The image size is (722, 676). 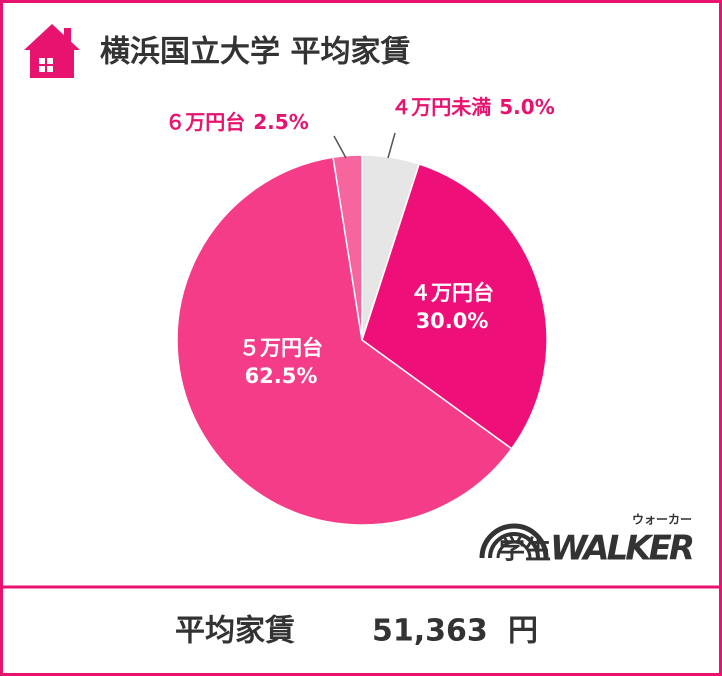 What do you see at coordinates (526, 107) in the screenshot?
I see `value-label: 5.0%` at bounding box center [526, 107].